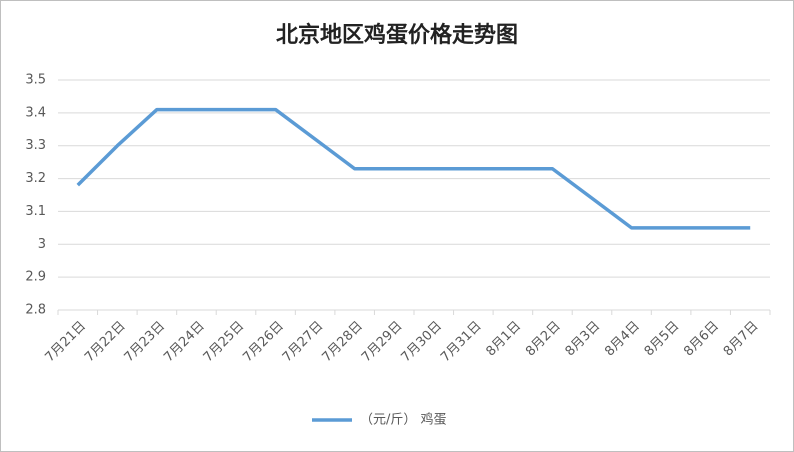  I want to click on y-tick-label: 3.1, so click(35, 211).